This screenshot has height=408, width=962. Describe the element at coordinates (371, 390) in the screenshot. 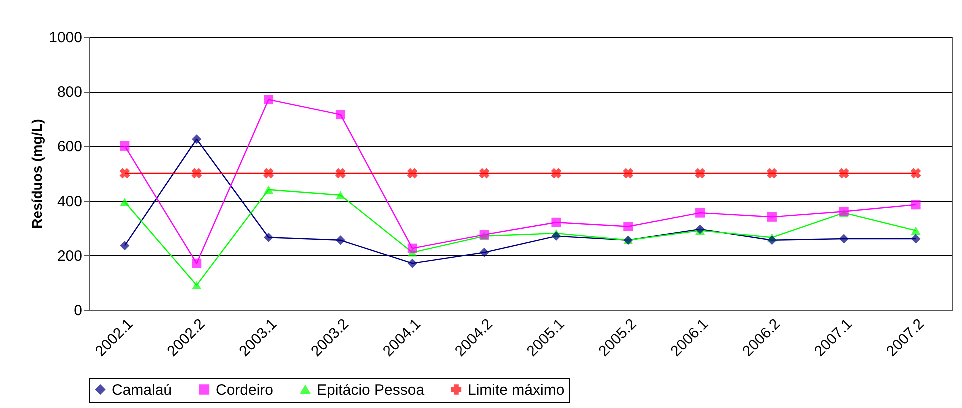

I see `legend-label: Epitácio Pessoa` at that location.